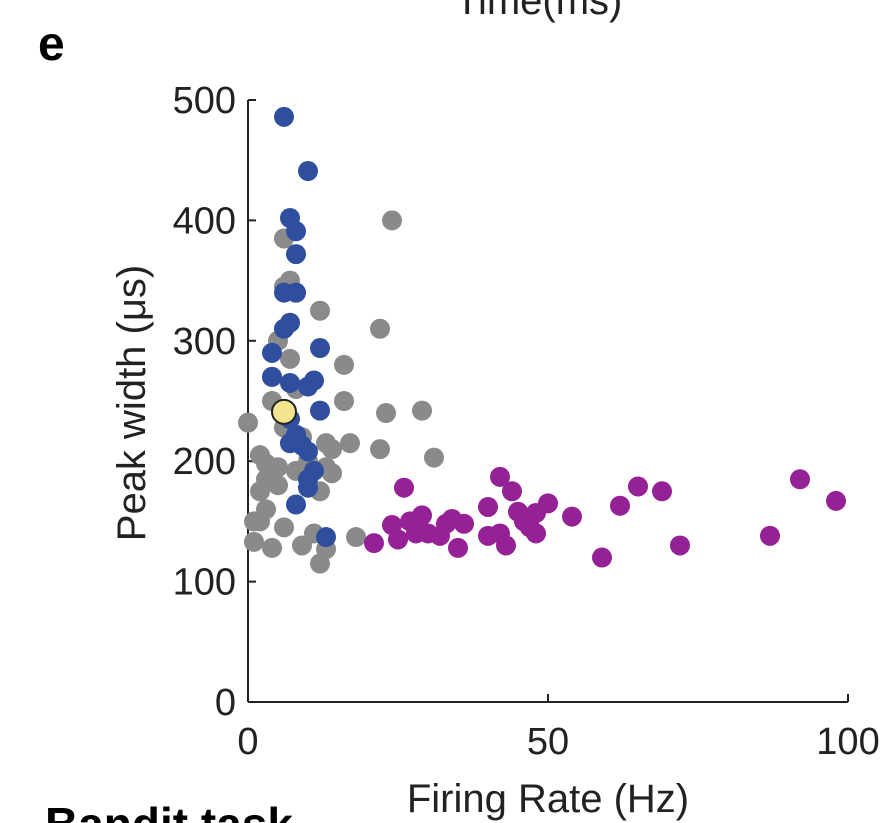 This screenshot has height=823, width=888. I want to click on bottom-cut-label: Bandit task, so click(169, 810).